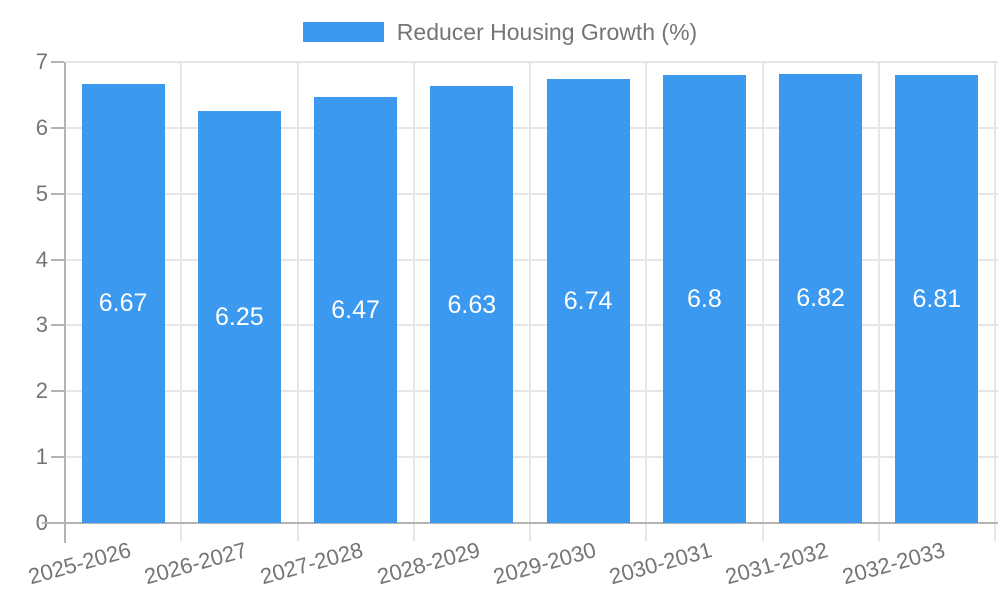 This screenshot has width=1000, height=600. I want to click on y-axis-label: 4, so click(41, 259).